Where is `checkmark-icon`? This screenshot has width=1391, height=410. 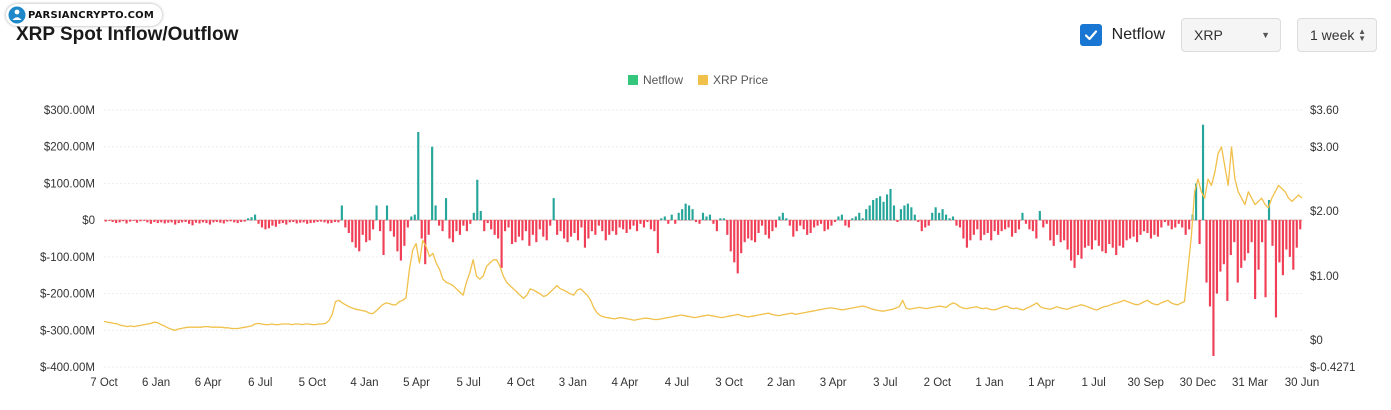
checkmark-icon is located at coordinates (1090, 35).